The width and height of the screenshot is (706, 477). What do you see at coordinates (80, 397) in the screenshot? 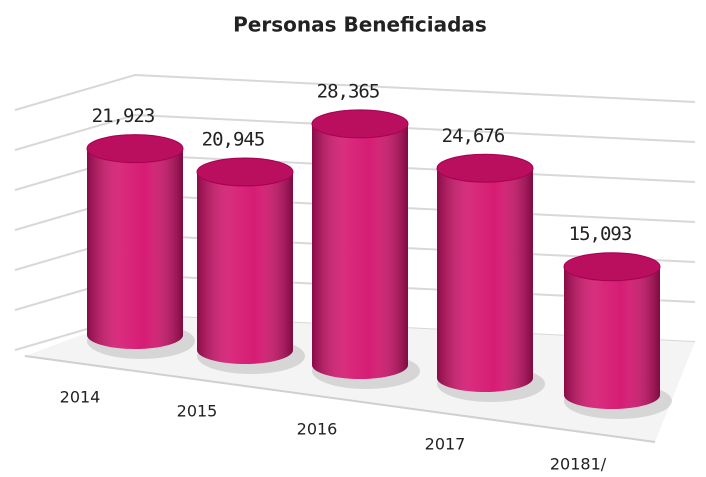
I see `x-tick-label: 2014` at bounding box center [80, 397].